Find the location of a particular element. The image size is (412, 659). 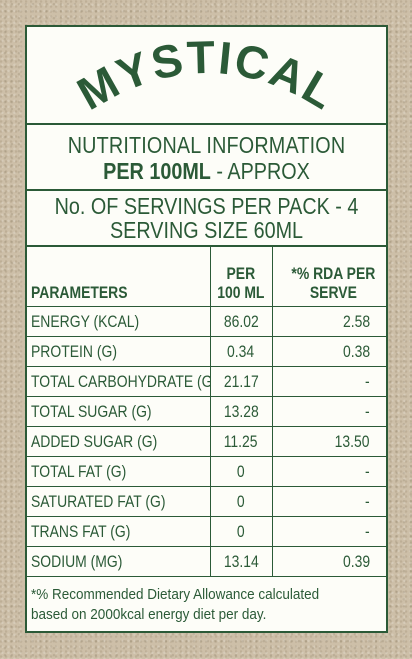

row-rda: 13.50 is located at coordinates (352, 441).